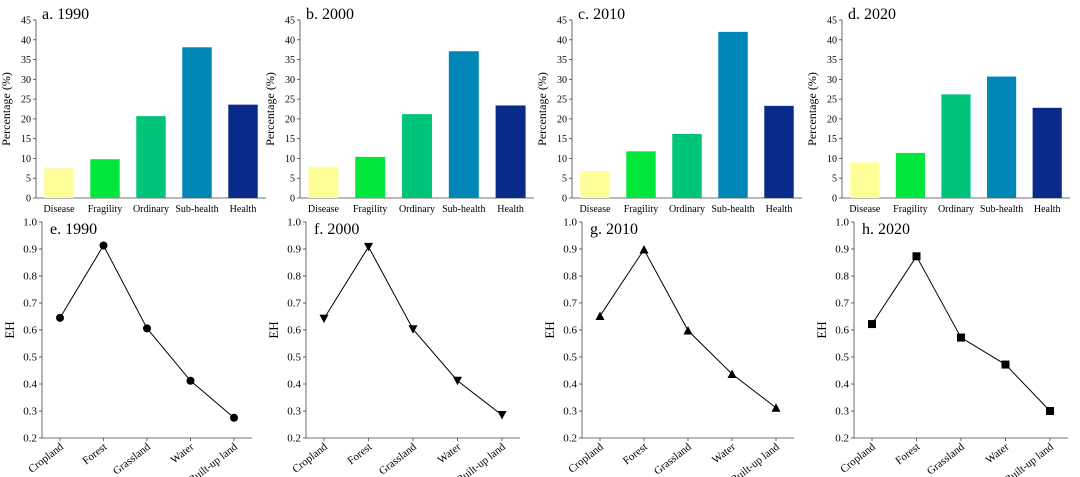  Describe the element at coordinates (213, 459) in the screenshot. I see `x-tick-label: Built-up land` at that location.